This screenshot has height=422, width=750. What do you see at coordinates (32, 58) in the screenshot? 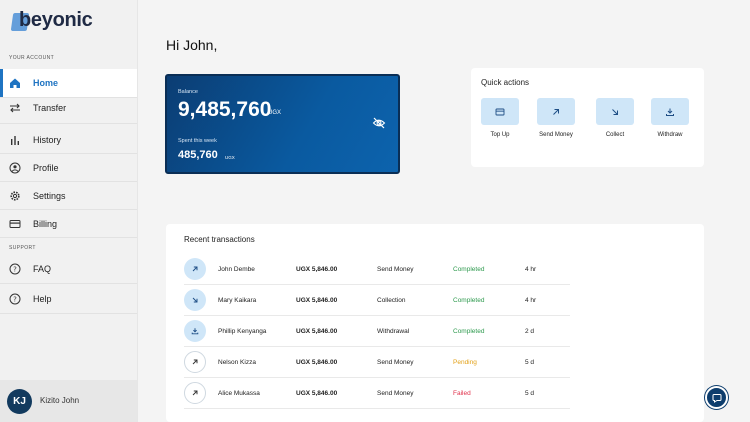
I see `section-label-account: YOUR ACCOUNT` at bounding box center [32, 58].